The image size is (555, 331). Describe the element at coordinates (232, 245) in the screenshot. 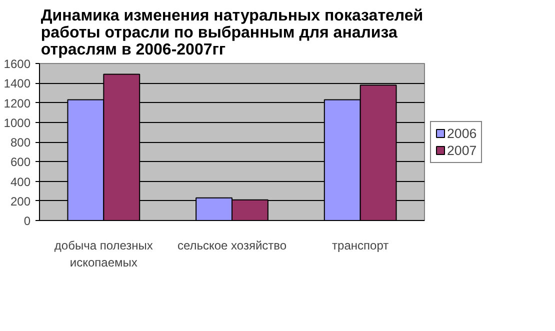

I see `x-tick-label: сельское хозяйство` at that location.